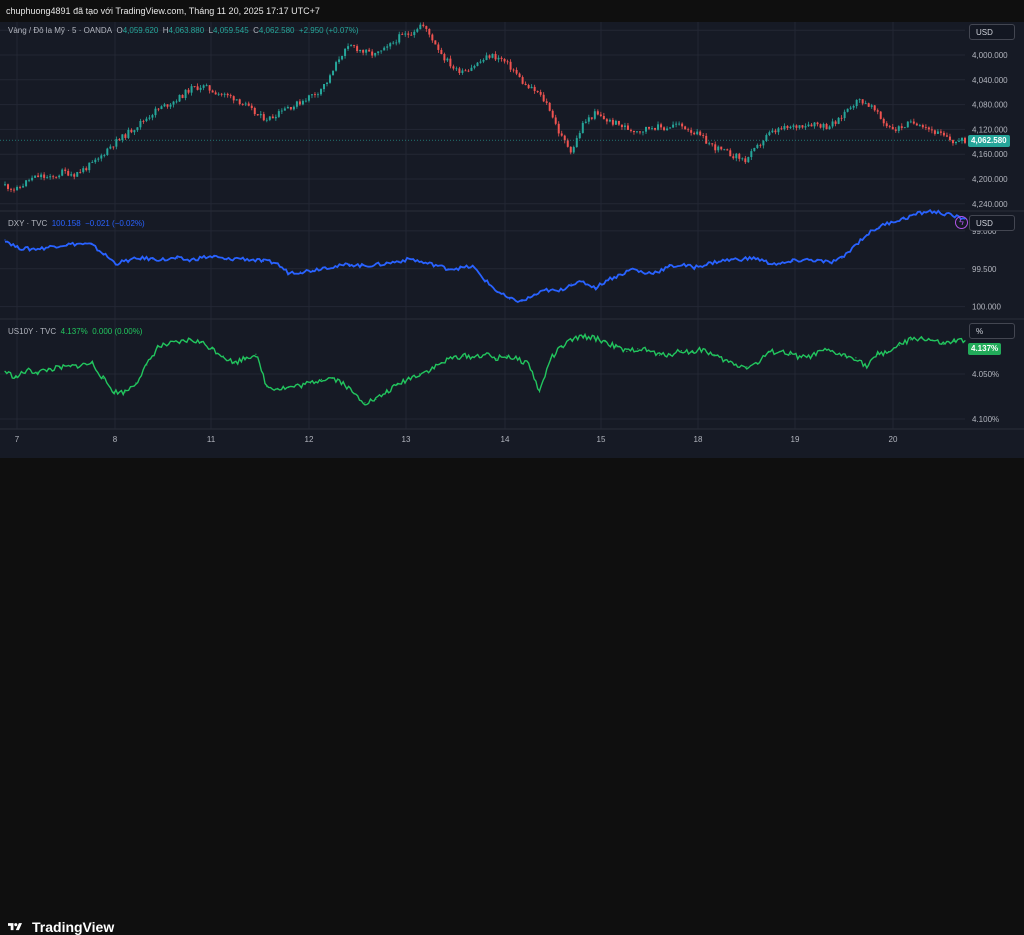  What do you see at coordinates (990, 179) in the screenshot?
I see `y-tick-label: 4,200.000` at bounding box center [990, 179].